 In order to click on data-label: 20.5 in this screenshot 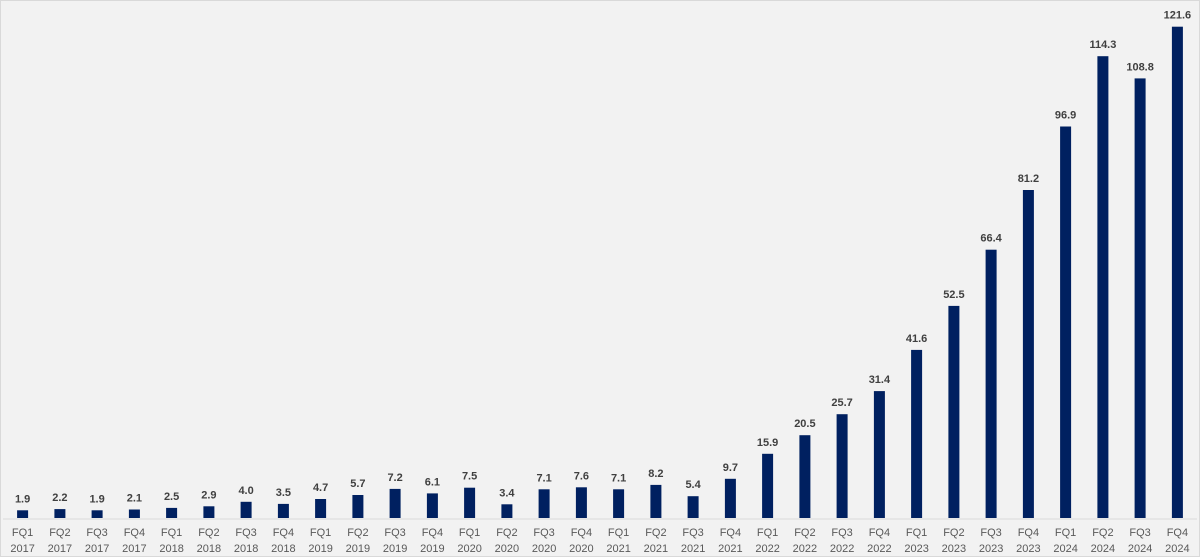, I will do `click(804, 424)`.